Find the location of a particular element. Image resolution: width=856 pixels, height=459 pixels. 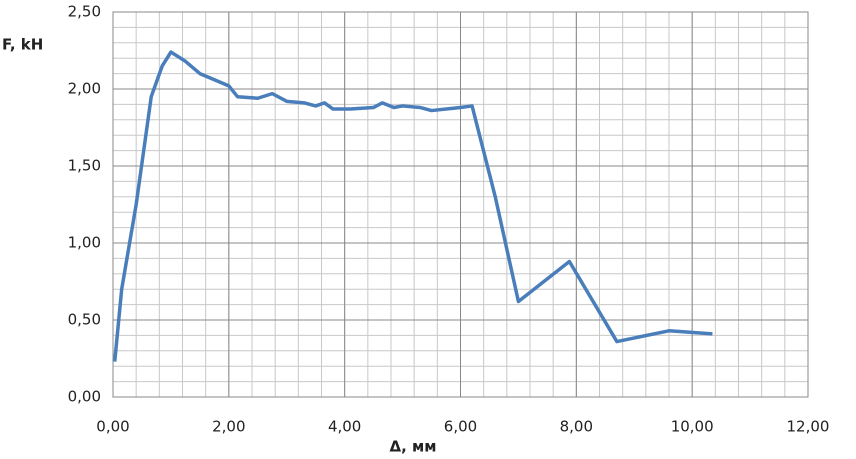

x-tick-label: 0,00 is located at coordinates (112, 427).